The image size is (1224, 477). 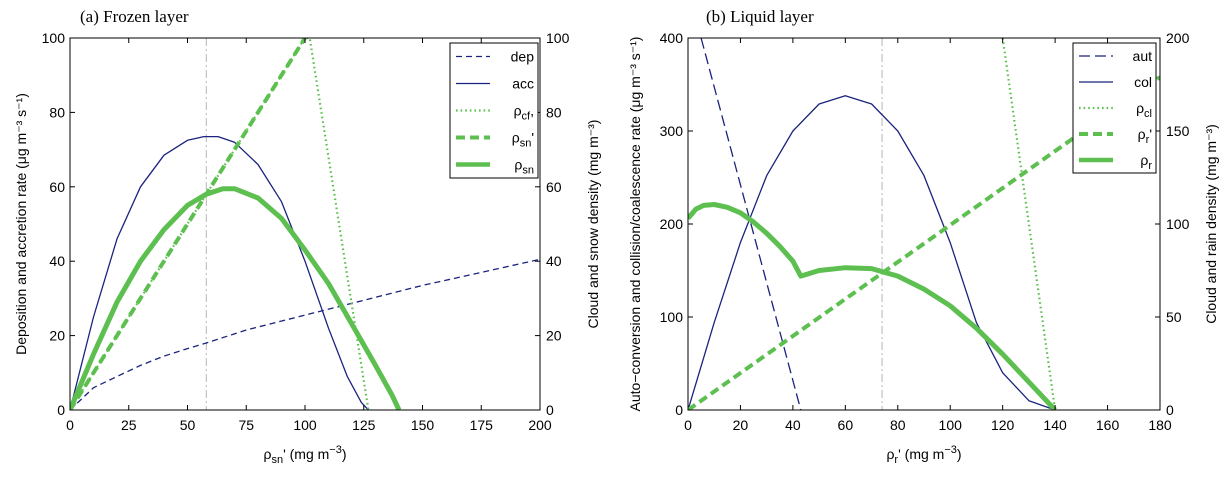 What do you see at coordinates (923, 455) in the screenshot?
I see `x-axis-label-liquid: ρr' (mg m−3)` at bounding box center [923, 455].